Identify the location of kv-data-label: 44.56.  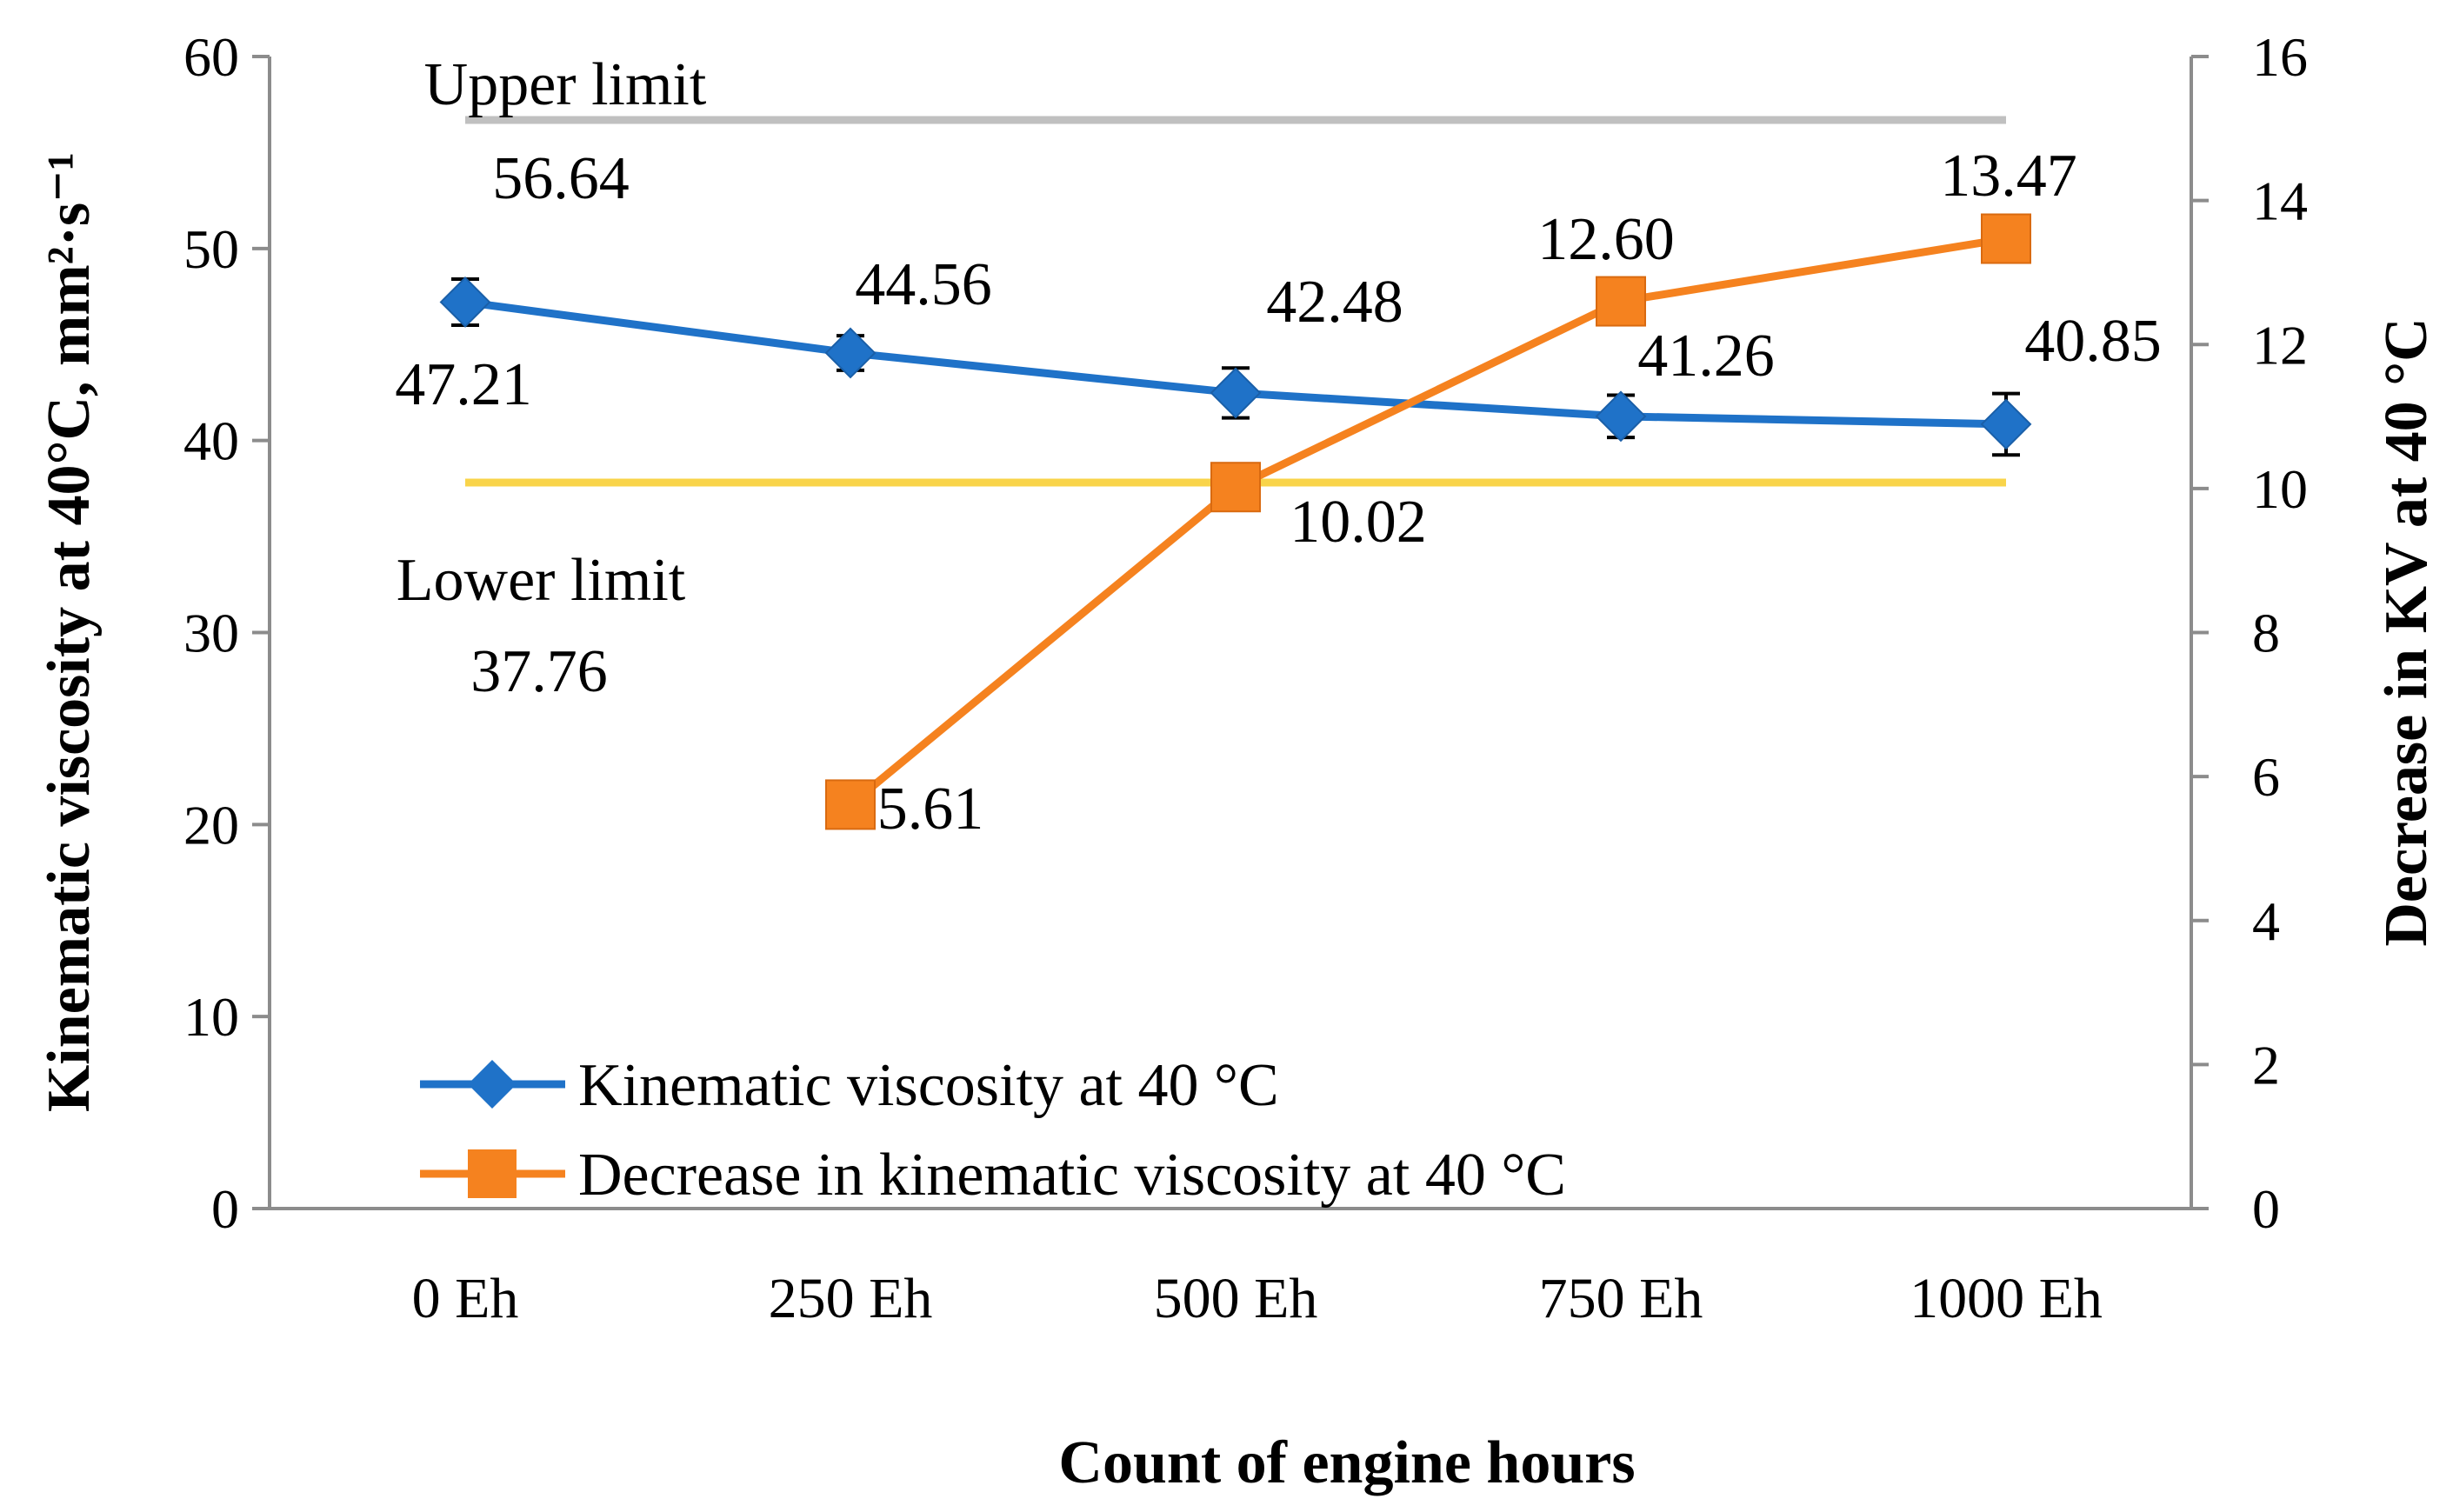
(923, 284).